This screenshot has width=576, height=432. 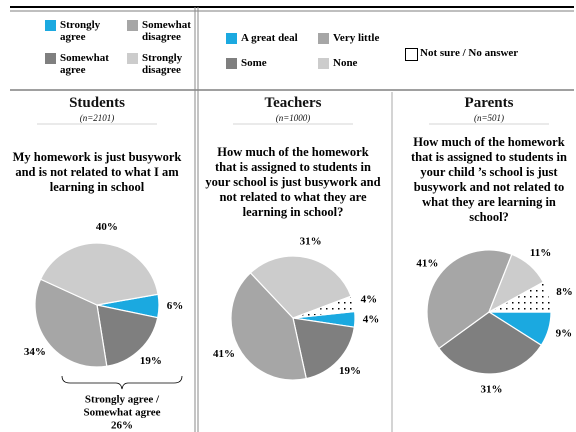 I want to click on data-label: 34%, so click(x=35, y=352).